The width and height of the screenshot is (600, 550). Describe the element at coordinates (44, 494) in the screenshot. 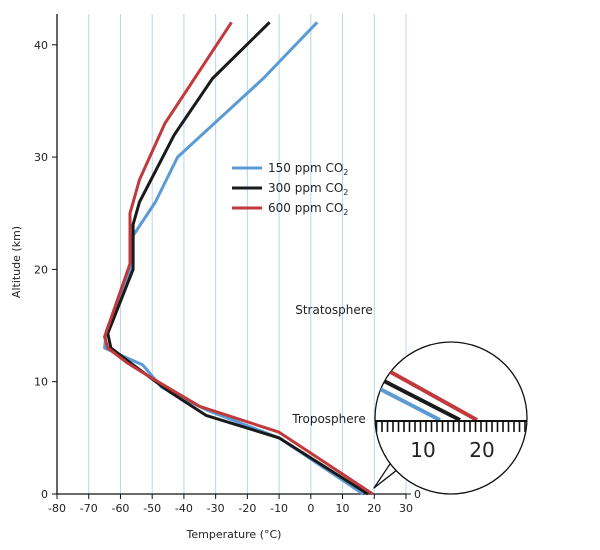

I see `y-tick-label: 0` at that location.